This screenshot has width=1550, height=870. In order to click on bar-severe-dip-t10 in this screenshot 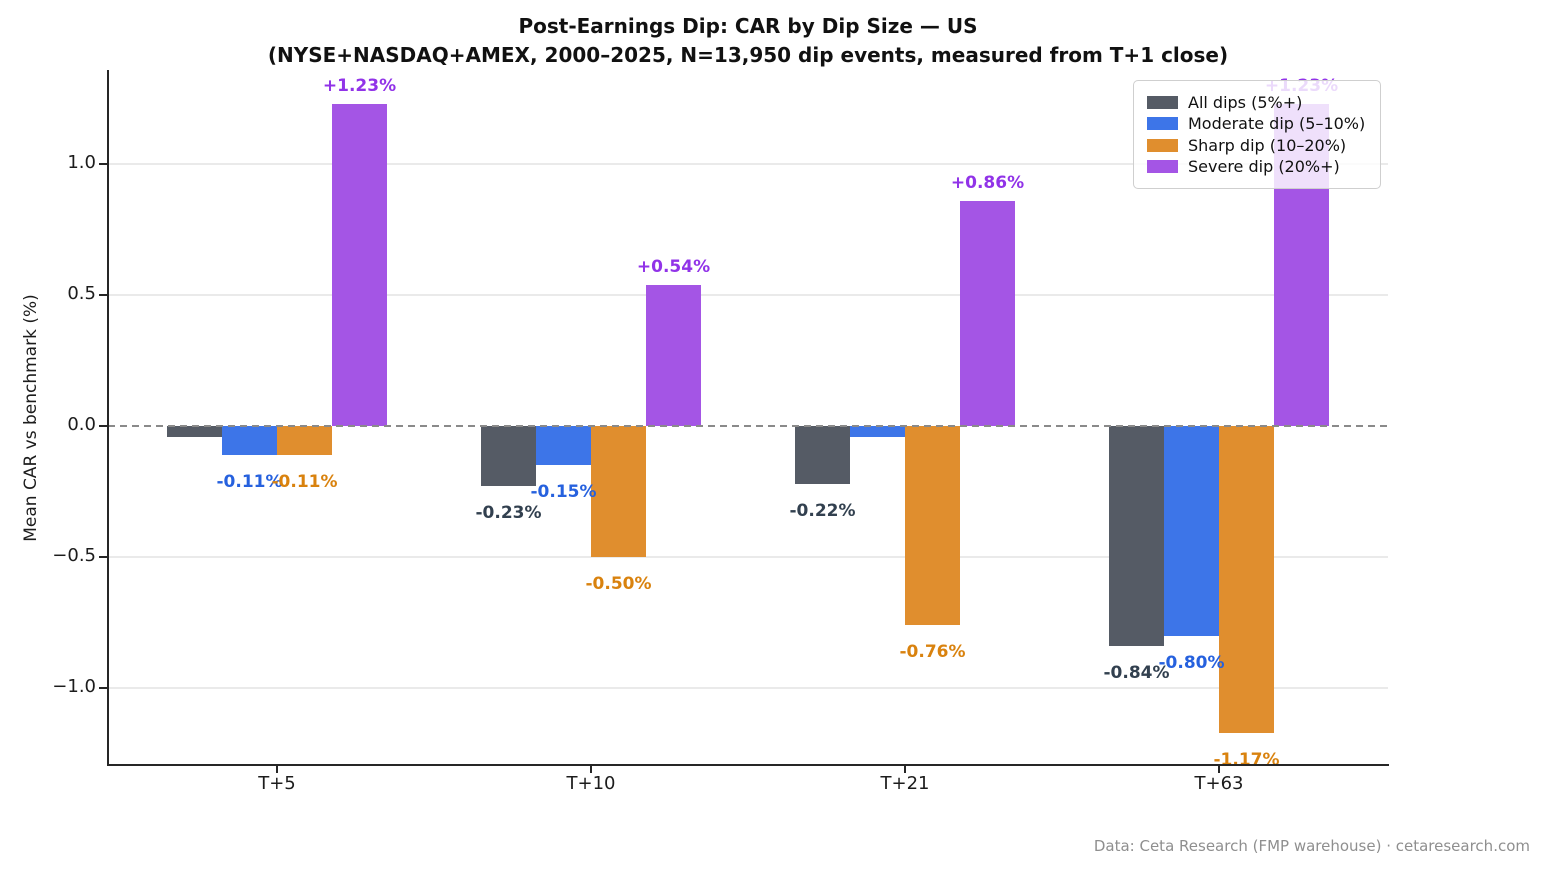, I will do `click(673, 355)`.